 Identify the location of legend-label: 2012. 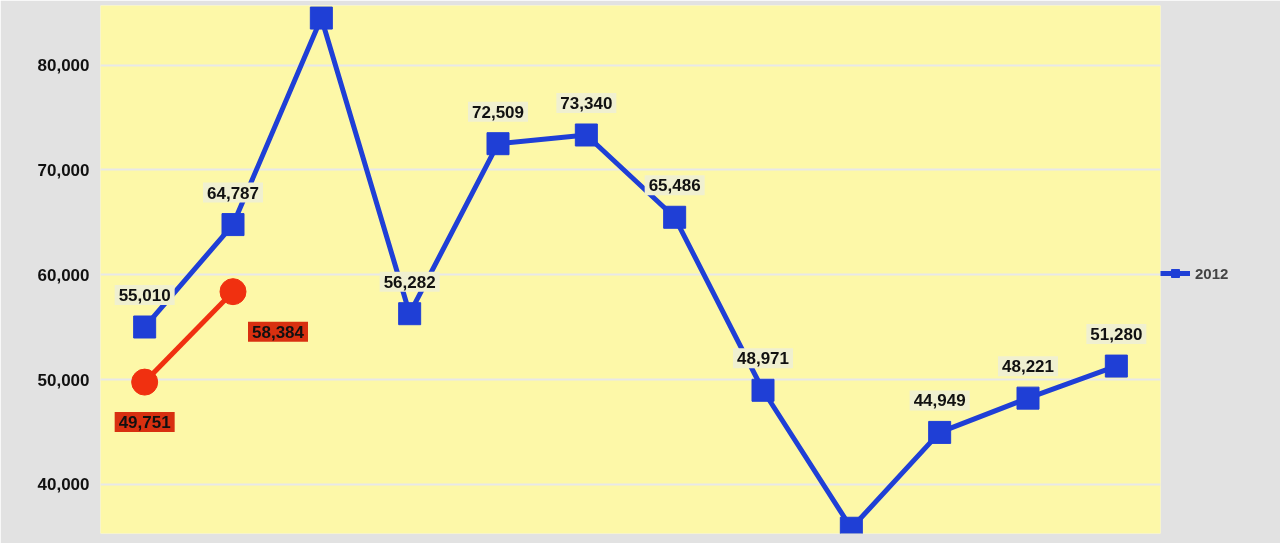
(1212, 273).